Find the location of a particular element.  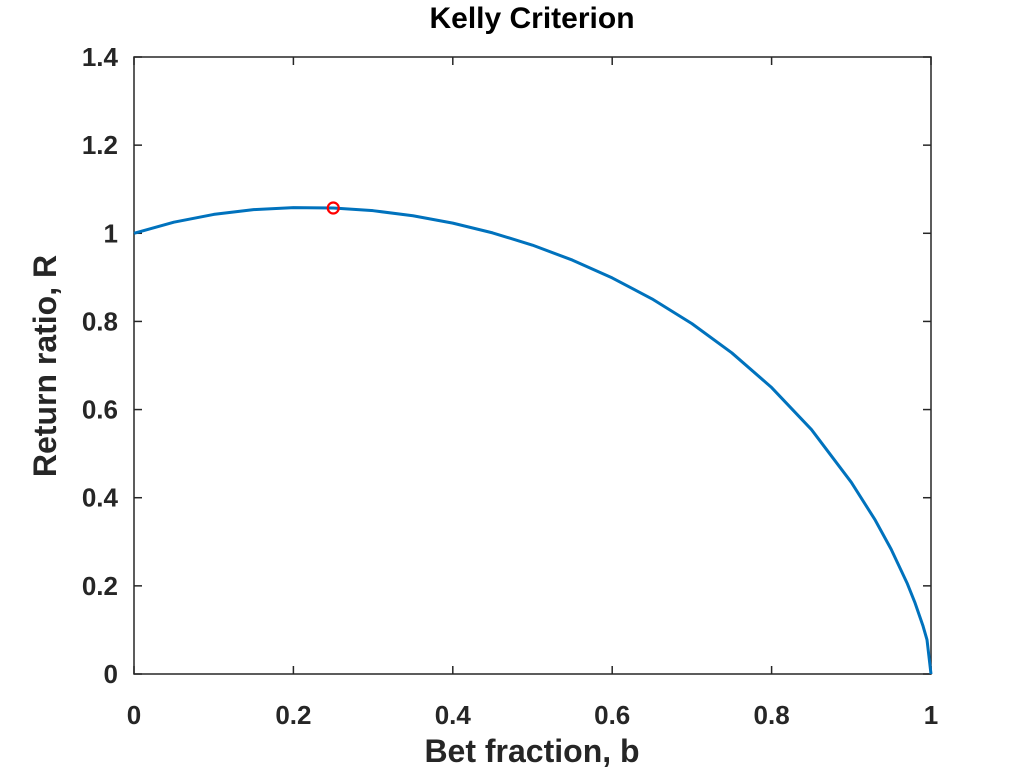

y-tick-label: 0.4 is located at coordinates (100, 498).